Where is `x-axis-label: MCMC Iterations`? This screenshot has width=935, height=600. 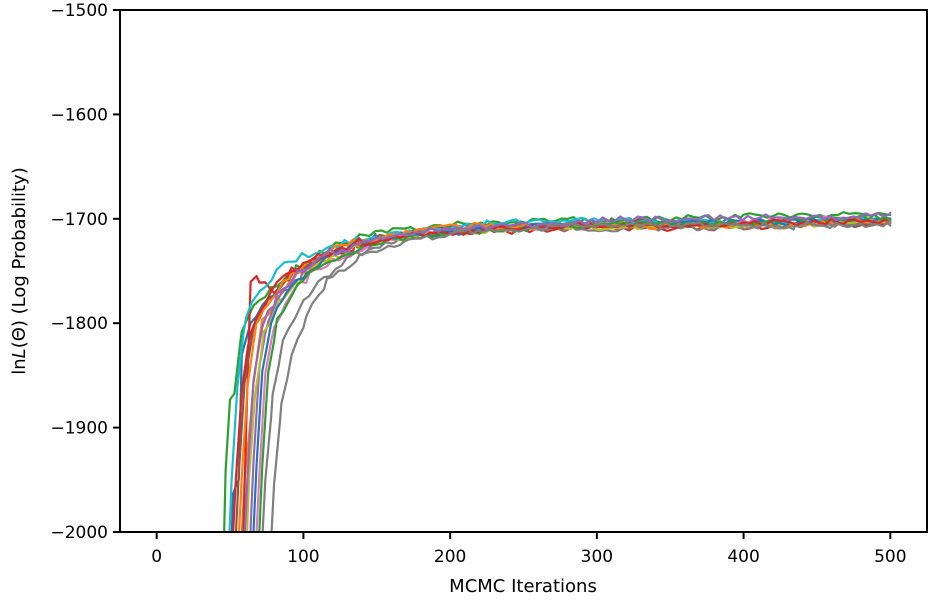 x-axis-label: MCMC Iterations is located at coordinates (523, 586).